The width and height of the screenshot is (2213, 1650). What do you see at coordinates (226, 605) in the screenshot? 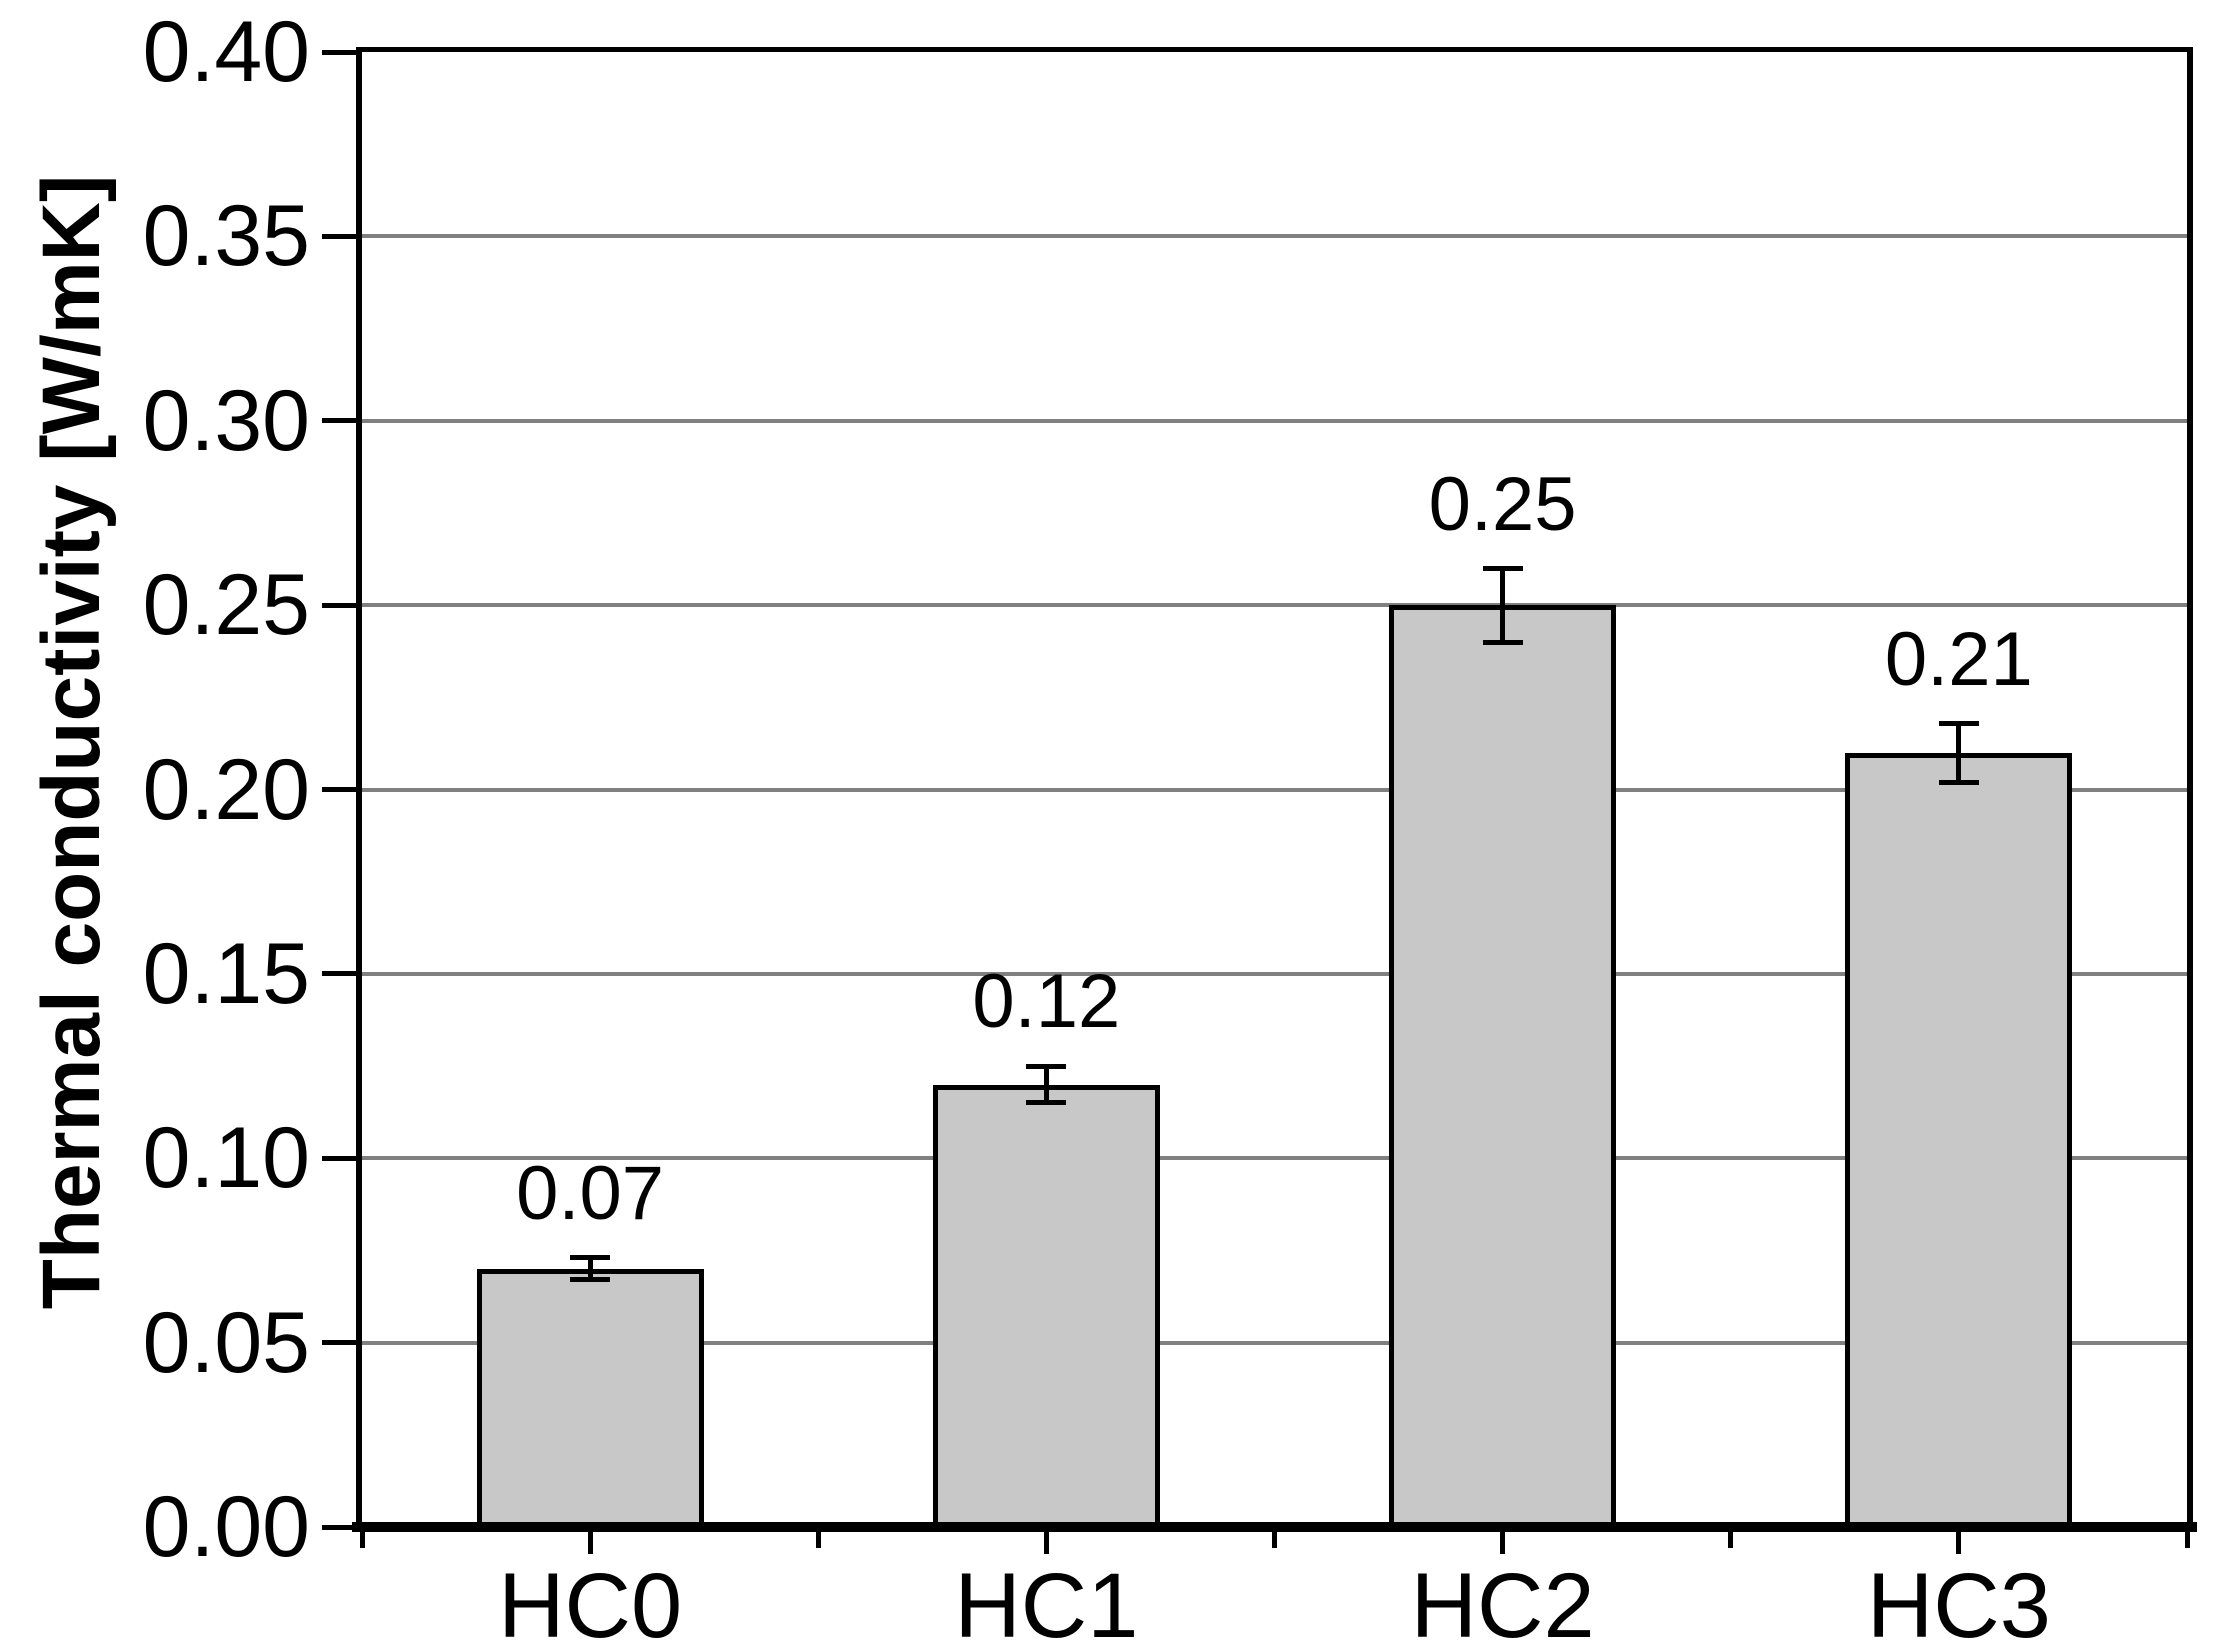
I see `y-tick-label: 0.25` at bounding box center [226, 605].